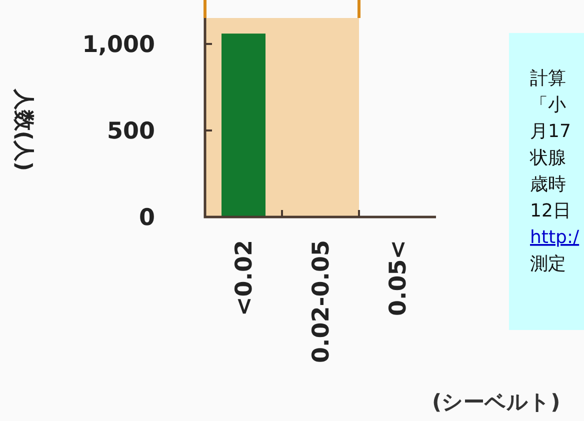 This screenshot has width=584, height=421. What do you see at coordinates (399, 278) in the screenshot?
I see `x-tick-label: 0.05<` at bounding box center [399, 278].